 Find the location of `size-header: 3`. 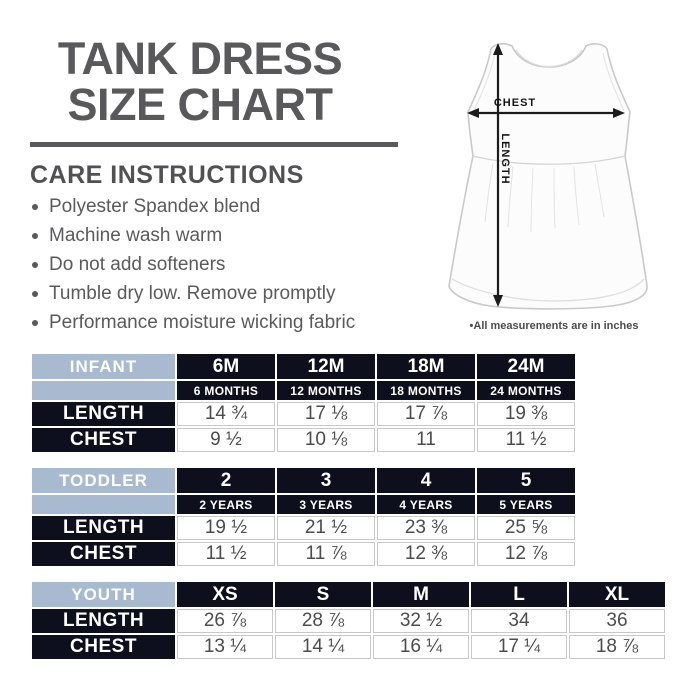

size-header: 3 is located at coordinates (326, 480).